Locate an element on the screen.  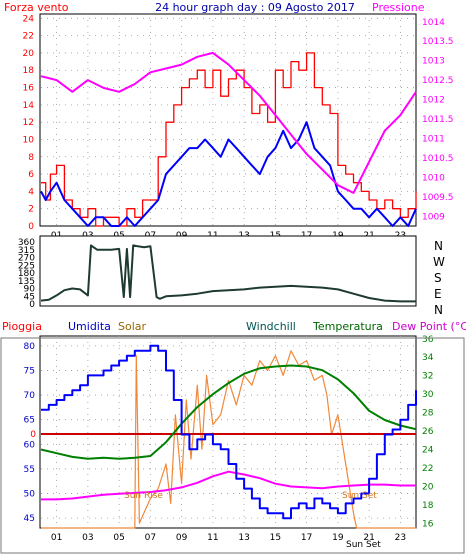
legend-temperatura: Temperatura is located at coordinates (347, 326).